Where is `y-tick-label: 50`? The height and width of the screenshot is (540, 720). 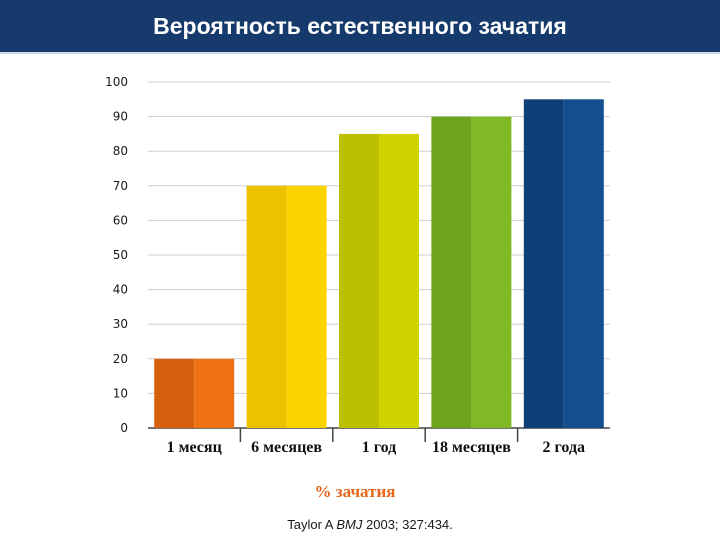
y-tick-label: 50 is located at coordinates (120, 255).